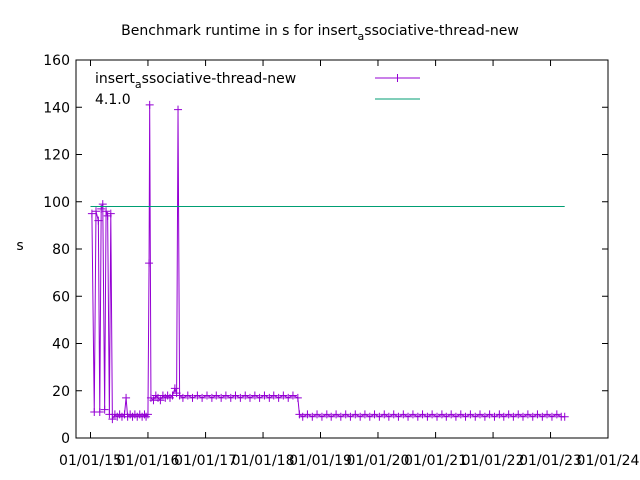  What do you see at coordinates (90, 461) in the screenshot?
I see `x-tick-label: 01/01/15` at bounding box center [90, 461].